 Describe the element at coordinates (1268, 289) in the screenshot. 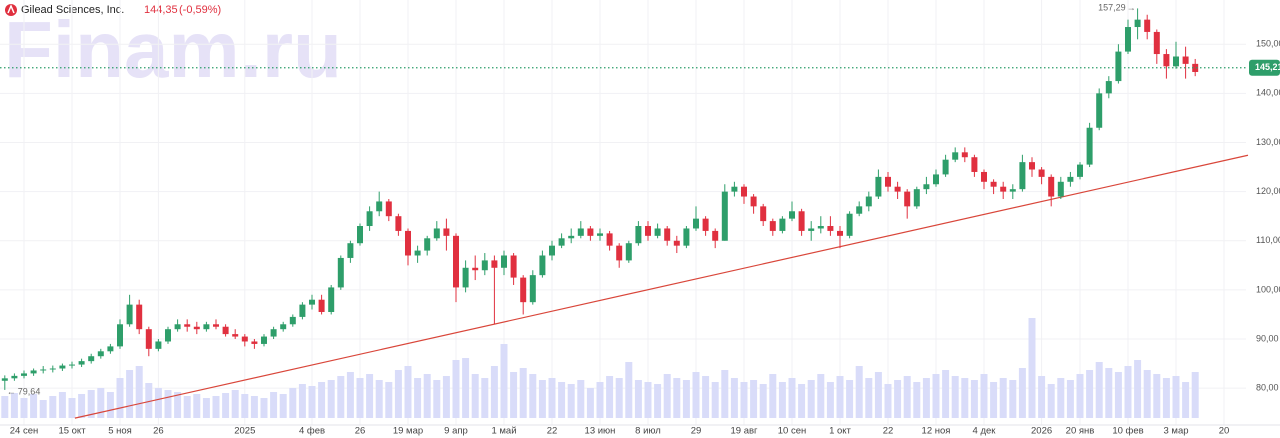

I see `y-tick-label: 100,00` at that location.